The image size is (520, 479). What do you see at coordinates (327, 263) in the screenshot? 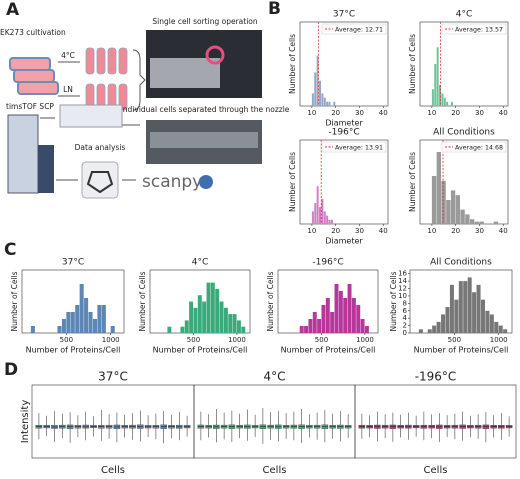
I see `chart-title: -196°C` at bounding box center [327, 263].